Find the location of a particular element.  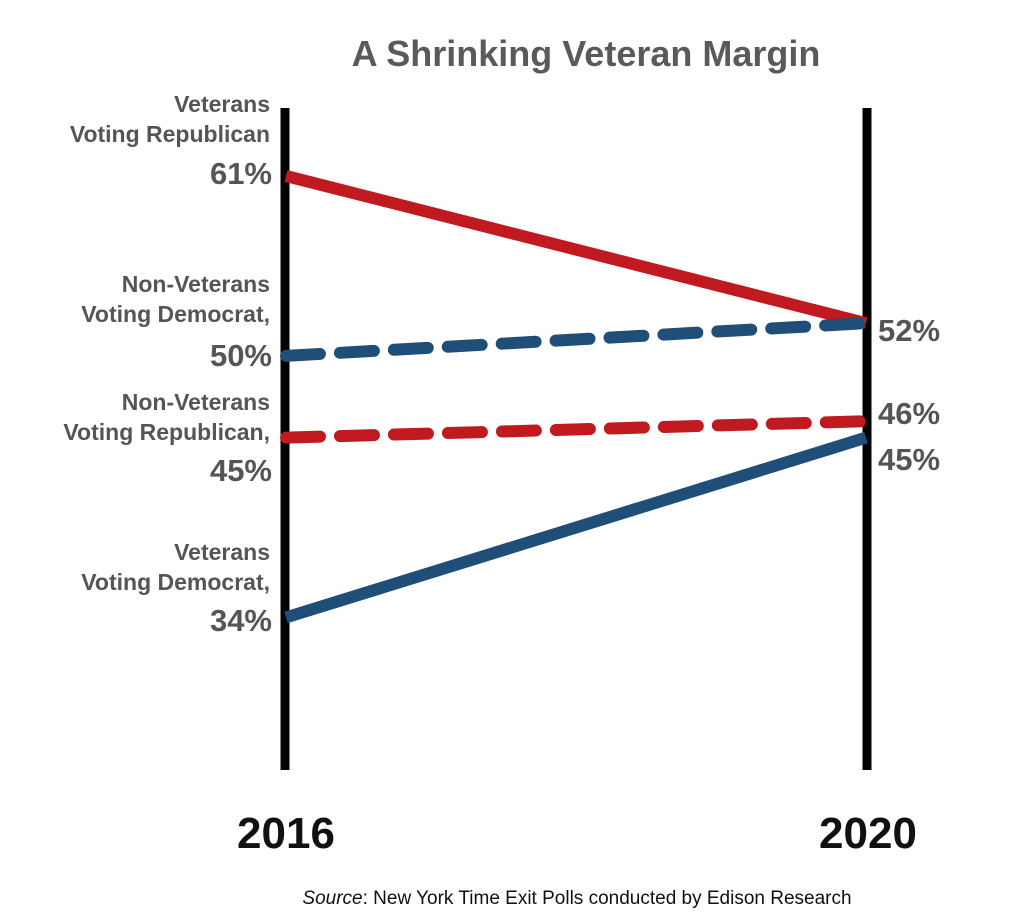

data-label-2020-nonvet-dem: 52% is located at coordinates (909, 330).